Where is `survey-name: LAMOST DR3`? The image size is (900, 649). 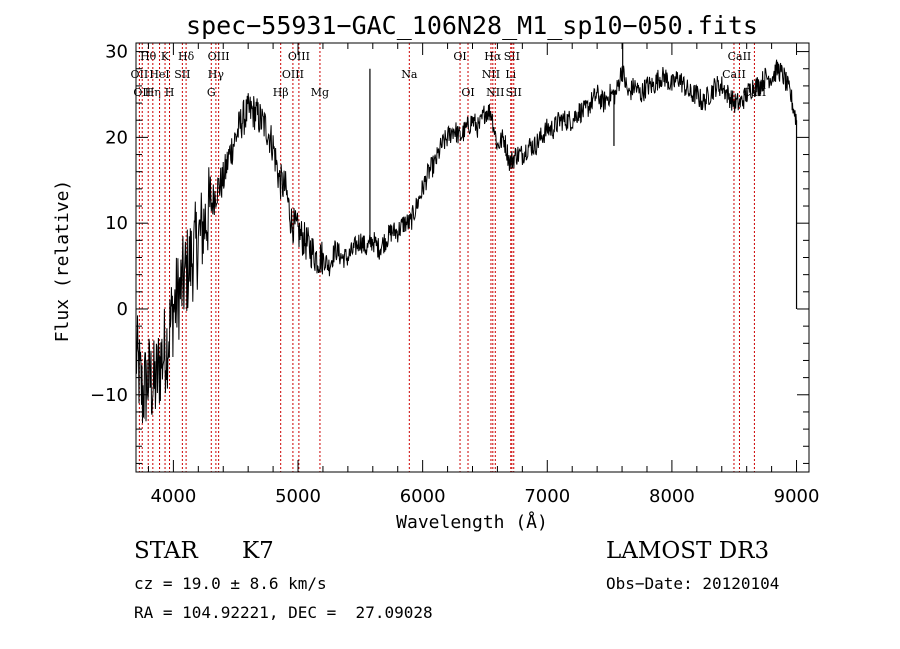 survey-name: LAMOST DR3 is located at coordinates (688, 551).